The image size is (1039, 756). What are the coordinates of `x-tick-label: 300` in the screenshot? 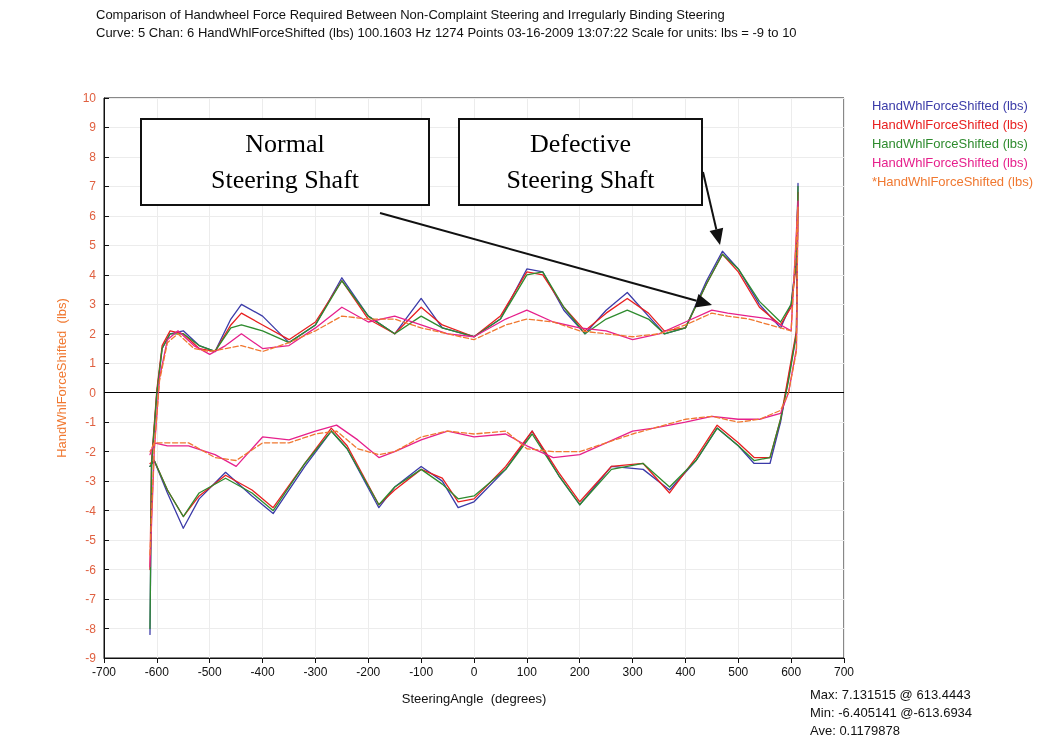 It's located at (632, 672).